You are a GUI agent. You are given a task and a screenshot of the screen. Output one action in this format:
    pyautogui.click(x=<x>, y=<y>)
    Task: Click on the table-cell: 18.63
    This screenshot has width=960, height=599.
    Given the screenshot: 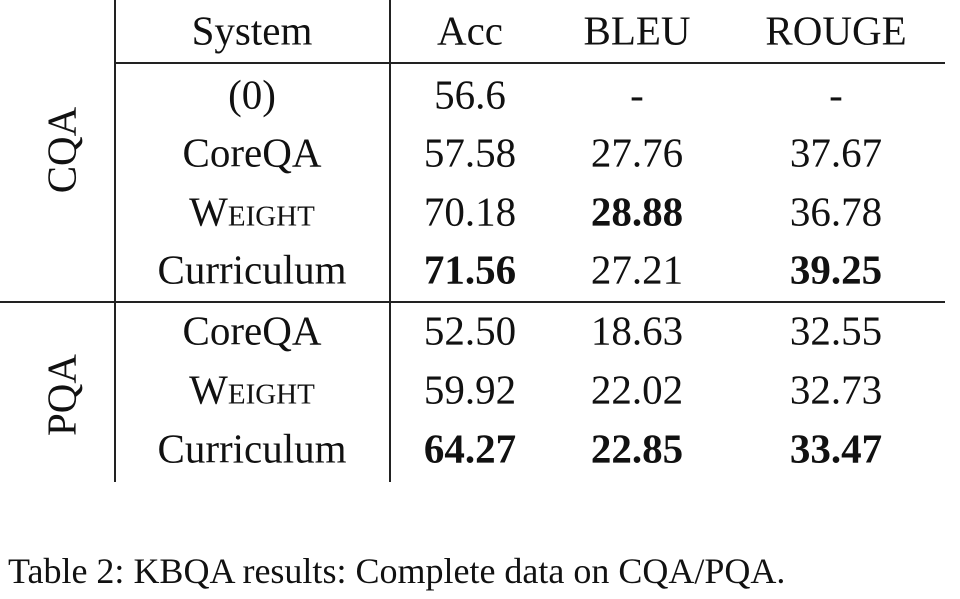 What is the action you would take?
    pyautogui.click(x=637, y=330)
    